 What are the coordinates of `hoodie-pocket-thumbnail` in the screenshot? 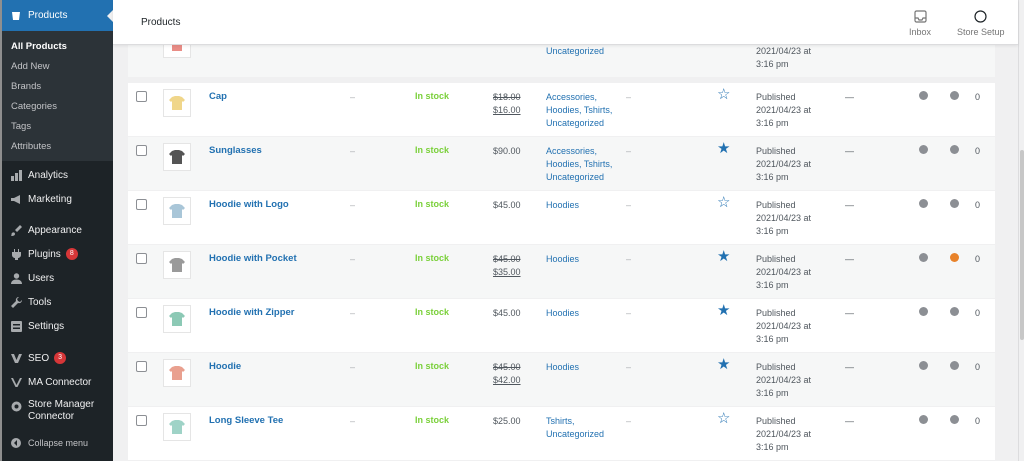 It's located at (177, 265).